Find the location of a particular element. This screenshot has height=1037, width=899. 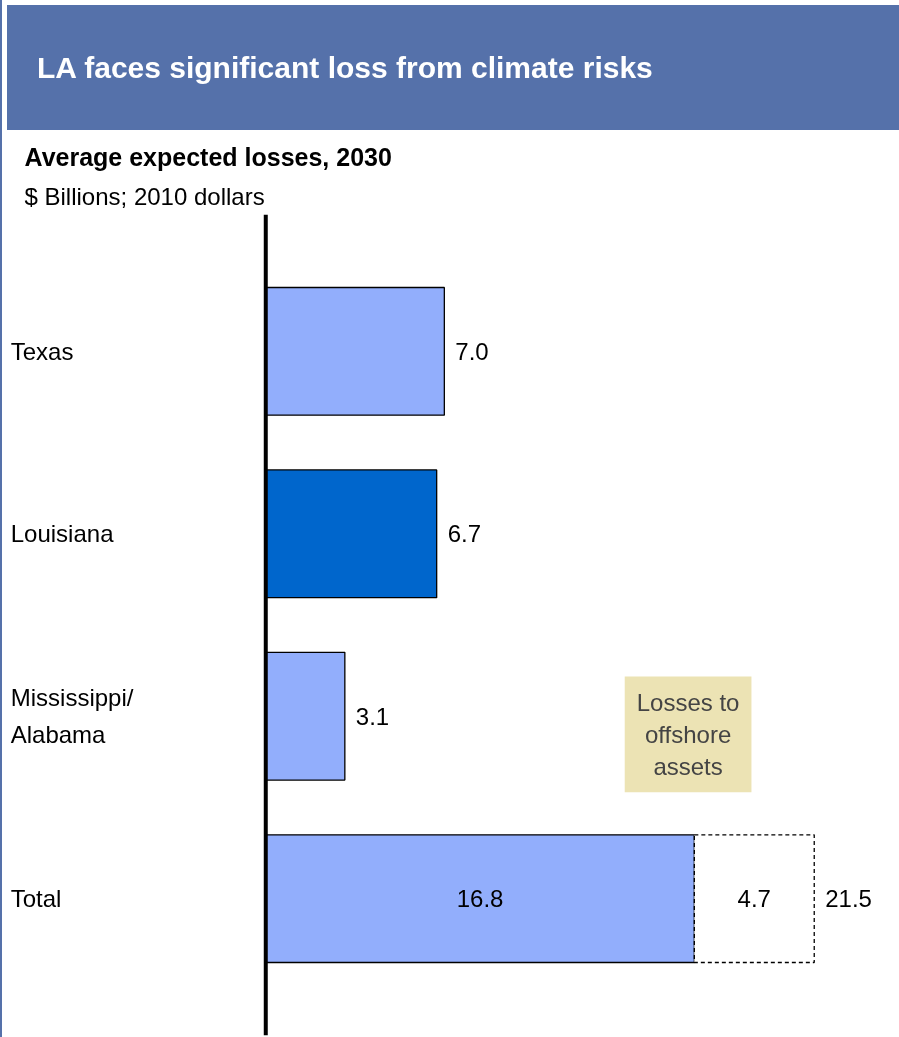

annotation: Losses to offshore assets is located at coordinates (688, 734).